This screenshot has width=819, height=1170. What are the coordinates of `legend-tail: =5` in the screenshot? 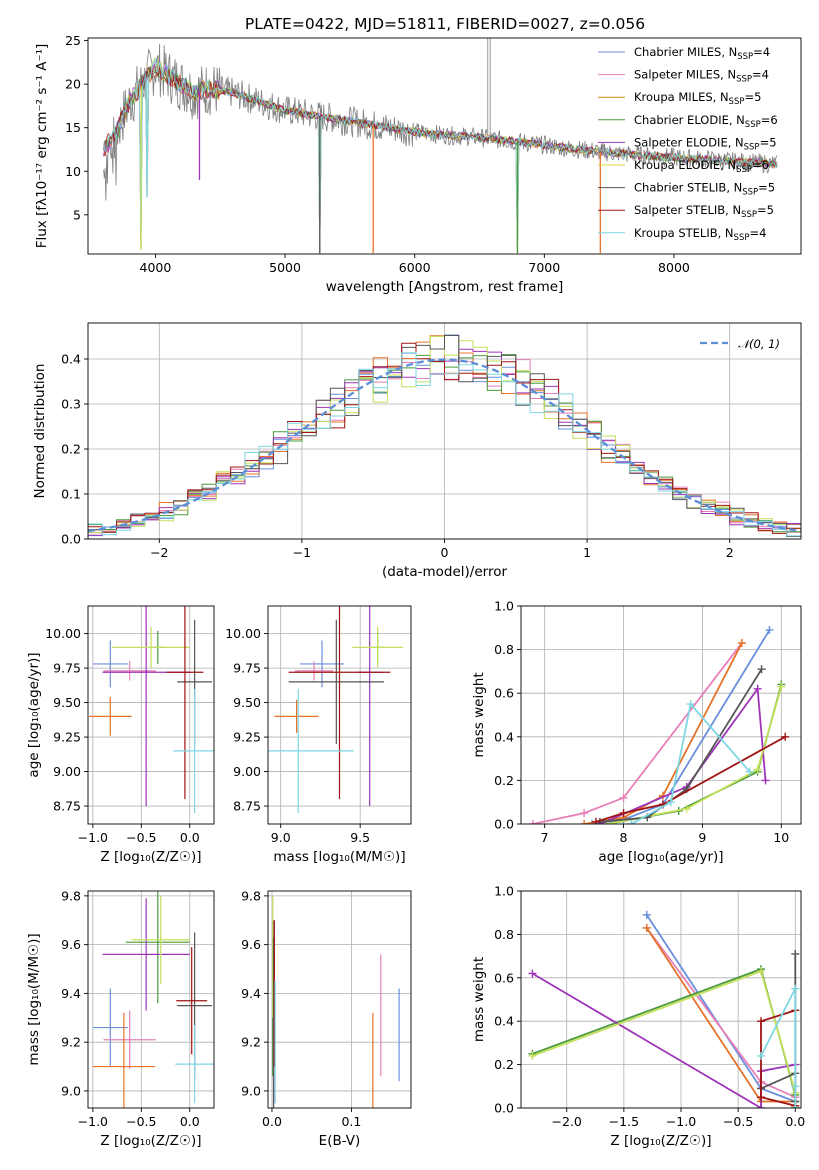 It's located at (765, 210).